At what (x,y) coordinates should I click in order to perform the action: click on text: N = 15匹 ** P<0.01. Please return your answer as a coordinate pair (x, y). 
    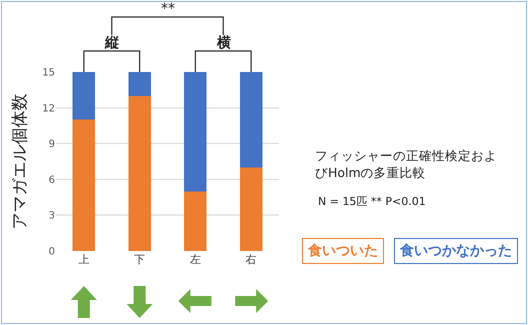
    Looking at the image, I should click on (372, 201).